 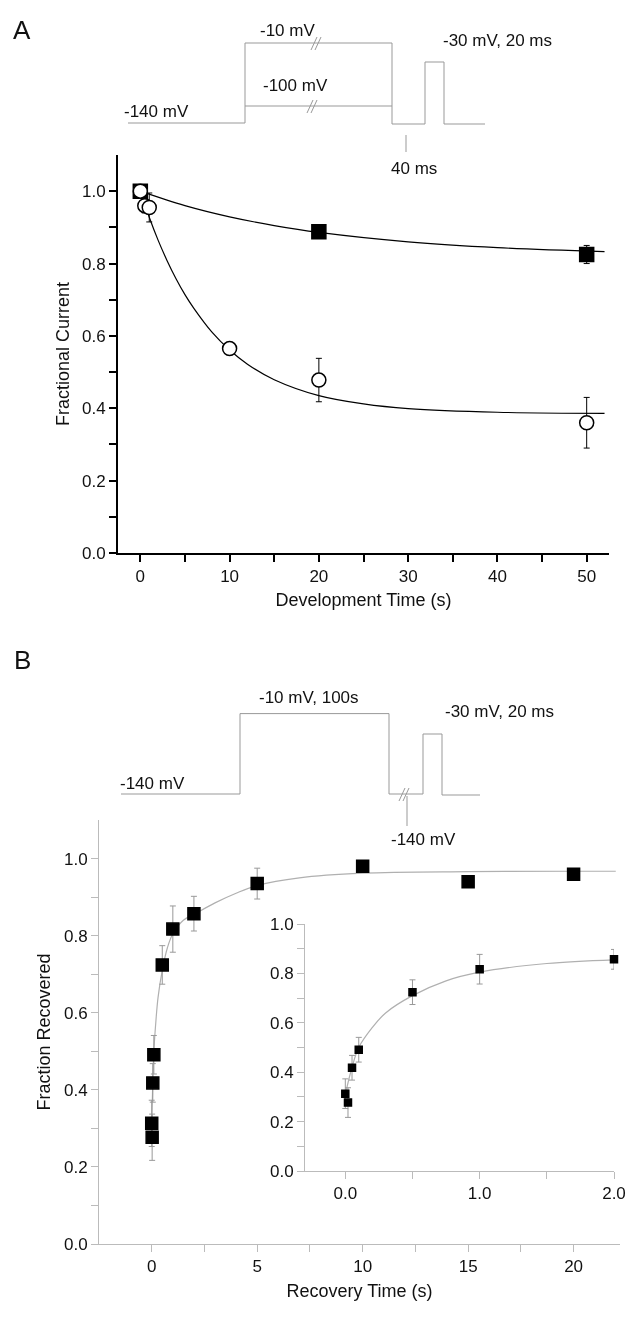 What do you see at coordinates (408, 577) in the screenshot?
I see `x-tick-label: 30` at bounding box center [408, 577].